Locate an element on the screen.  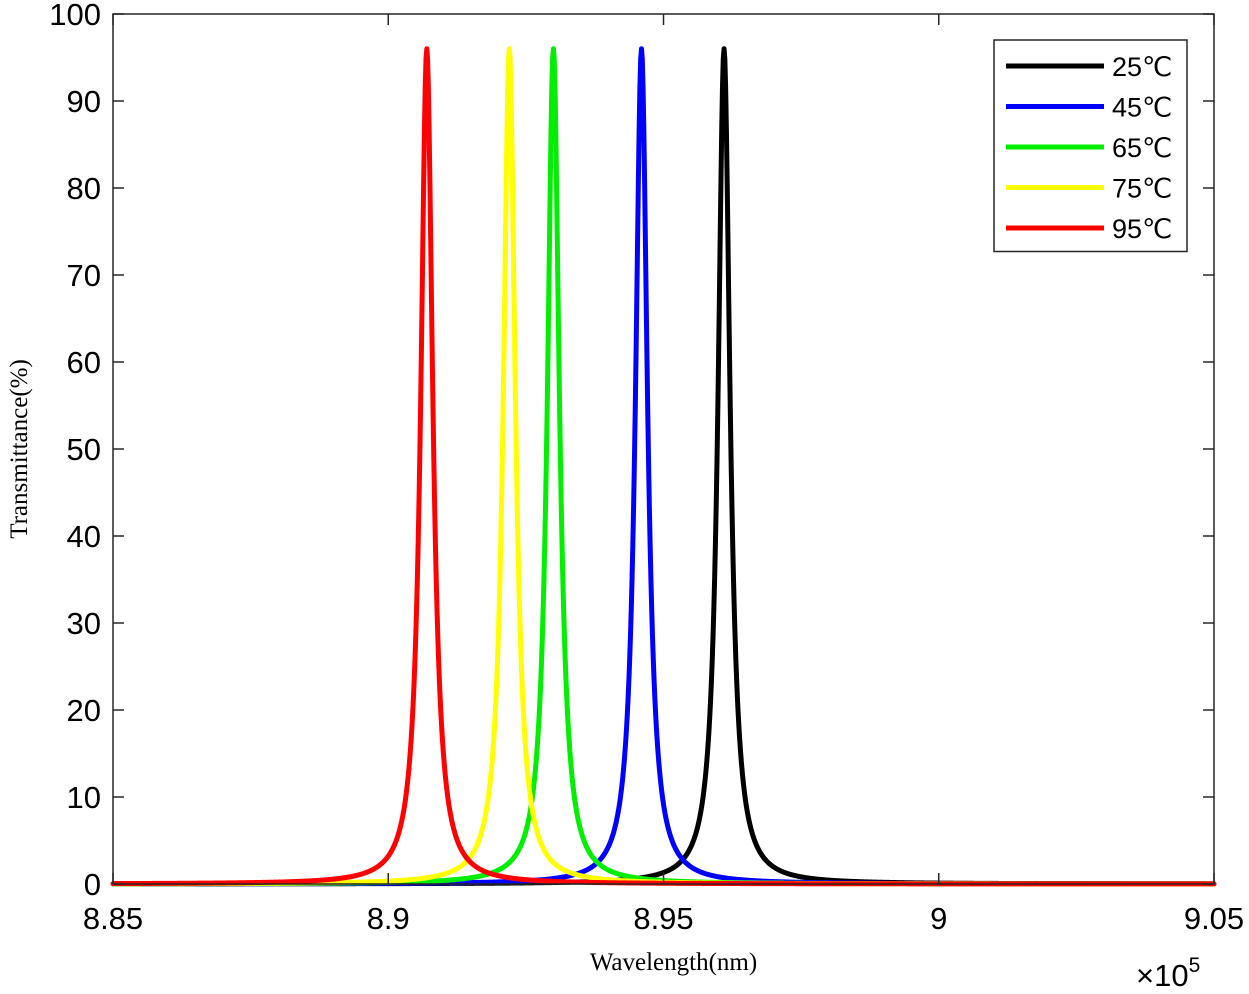
y-tick-label: 50 is located at coordinates (84, 449).